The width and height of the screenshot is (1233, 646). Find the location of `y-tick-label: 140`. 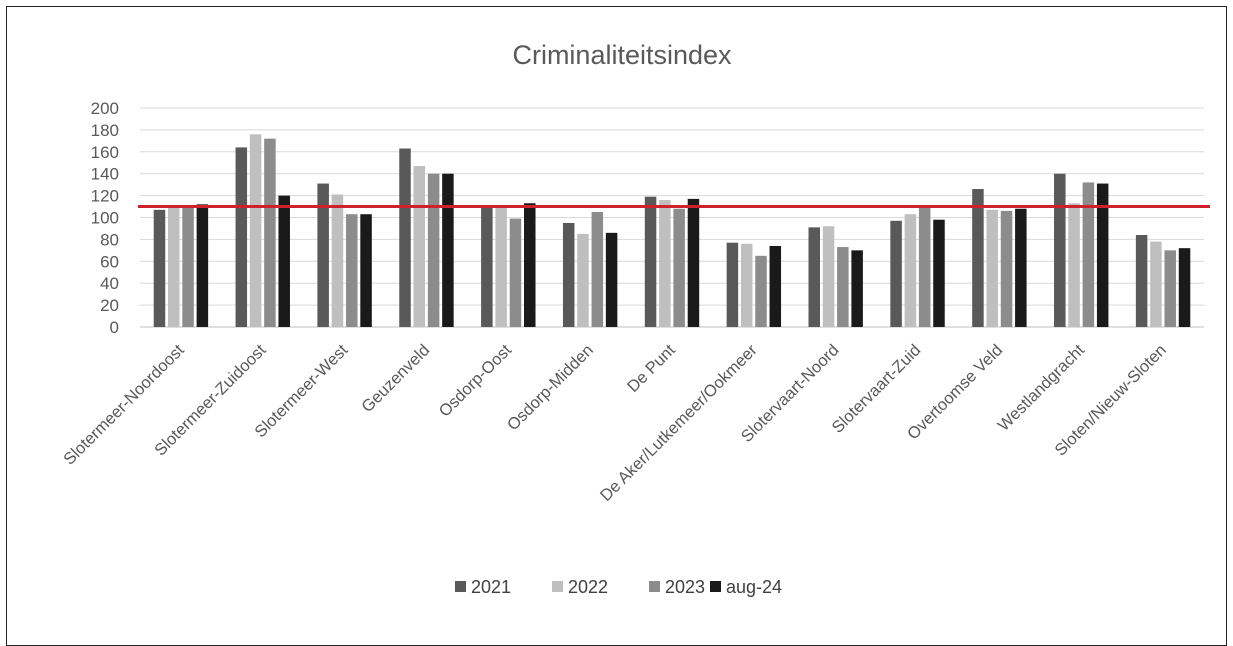

y-tick-label: 140 is located at coordinates (105, 174).